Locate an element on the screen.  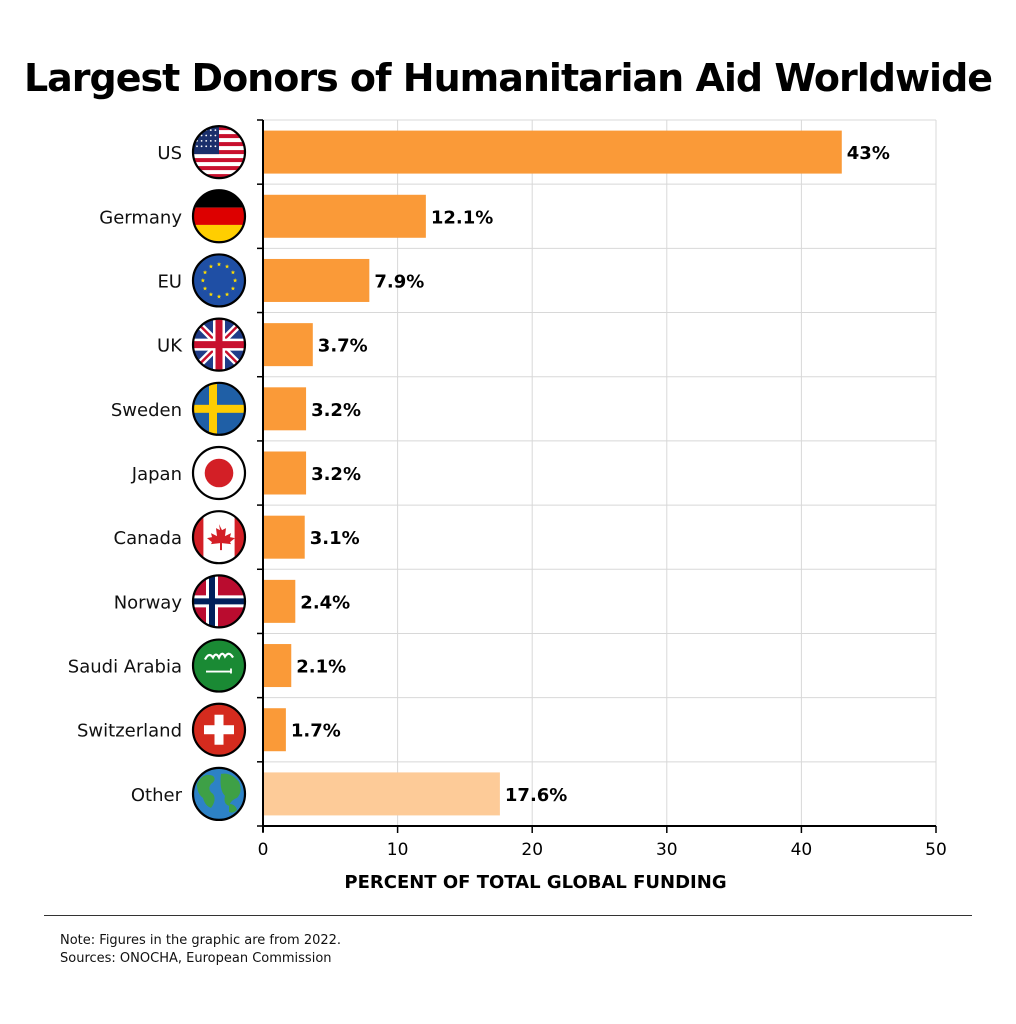
uk-flag-icon is located at coordinates (219, 344).